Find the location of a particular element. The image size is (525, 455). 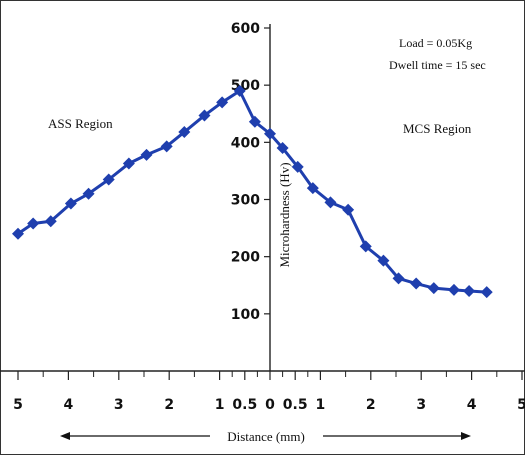

ass-region-label: ASS Region is located at coordinates (80, 123).